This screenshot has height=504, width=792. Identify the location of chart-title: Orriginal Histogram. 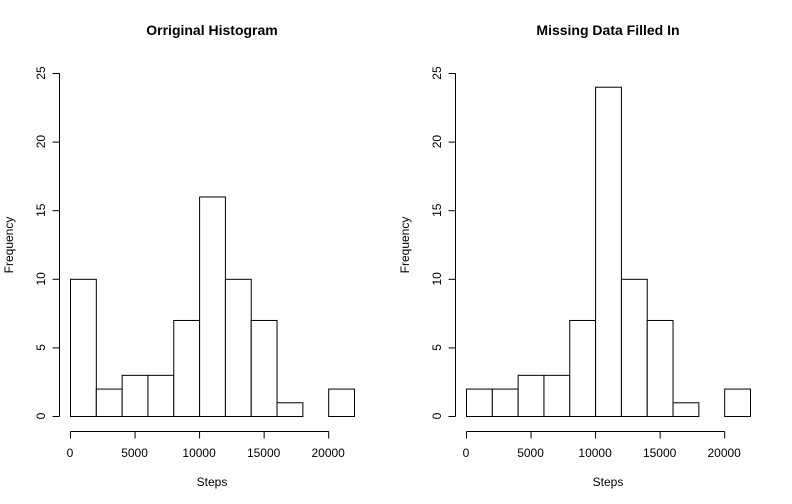
(211, 30).